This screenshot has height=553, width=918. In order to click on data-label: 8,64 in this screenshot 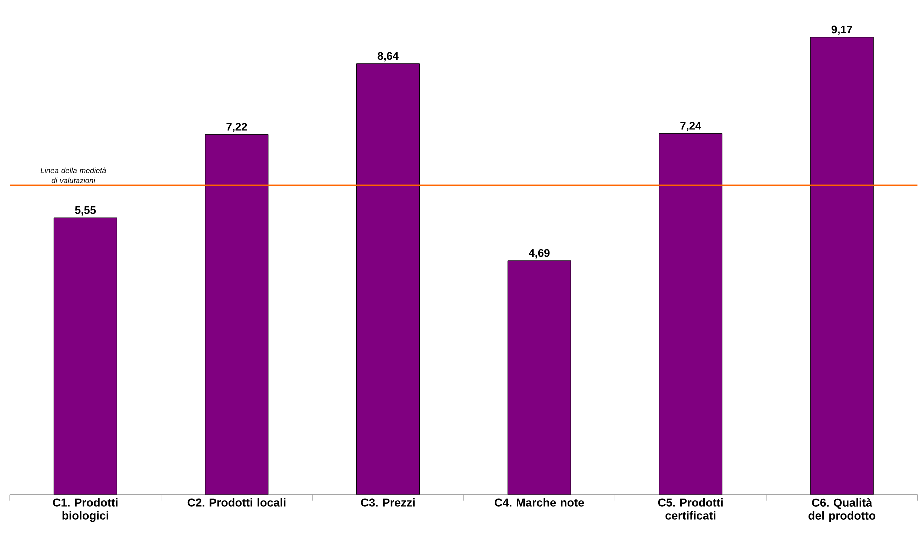, I will do `click(388, 57)`.